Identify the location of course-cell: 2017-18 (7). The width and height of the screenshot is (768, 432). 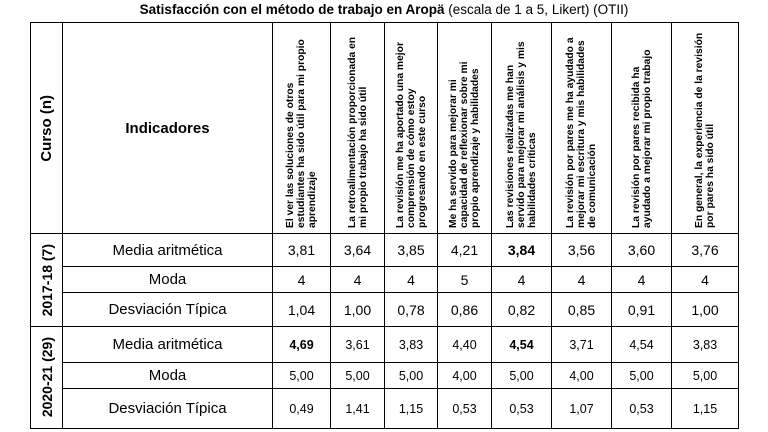
(46, 280).